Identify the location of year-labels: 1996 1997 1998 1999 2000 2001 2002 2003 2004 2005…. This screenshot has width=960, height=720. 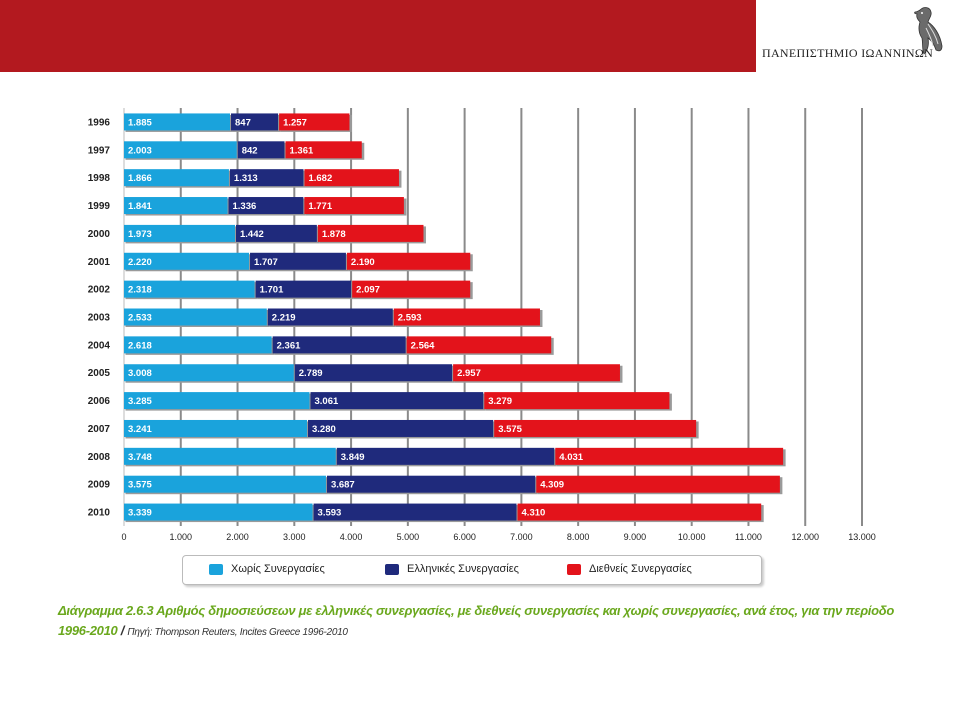
(99, 317).